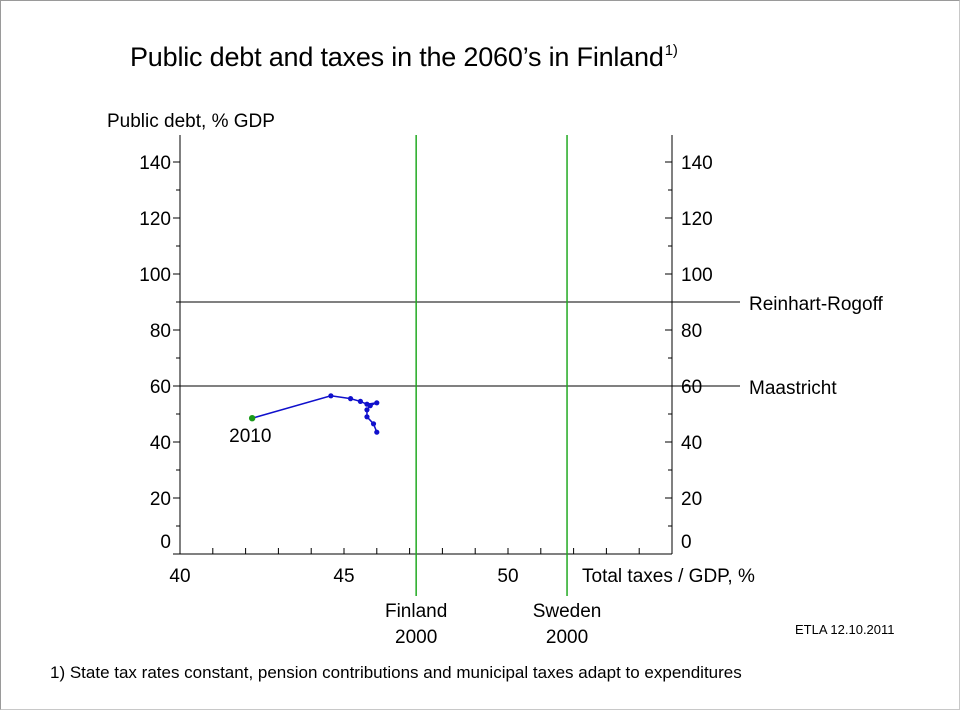  Describe the element at coordinates (191, 121) in the screenshot. I see `y-axis-label: Public debt, % GDP` at that location.